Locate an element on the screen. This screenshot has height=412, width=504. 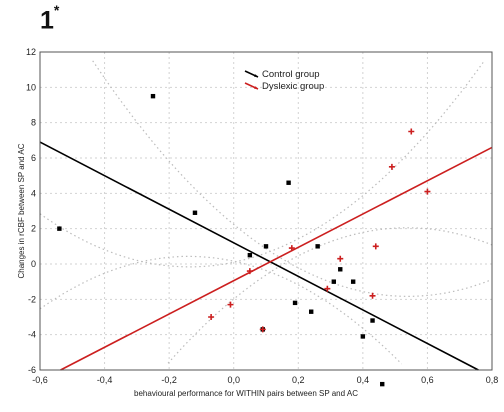
x-tick-label: -0,2 is located at coordinates (169, 380).